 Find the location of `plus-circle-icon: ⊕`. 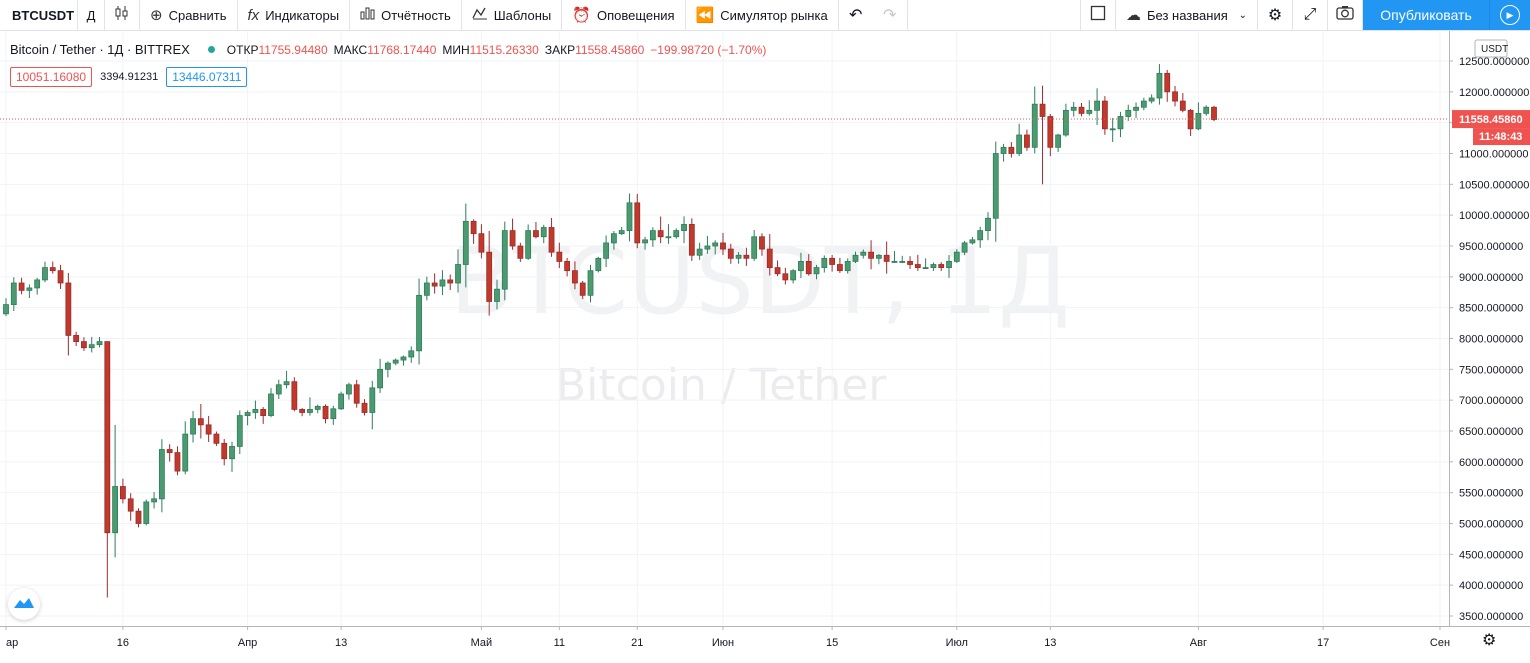

plus-circle-icon: ⊕ is located at coordinates (156, 15).